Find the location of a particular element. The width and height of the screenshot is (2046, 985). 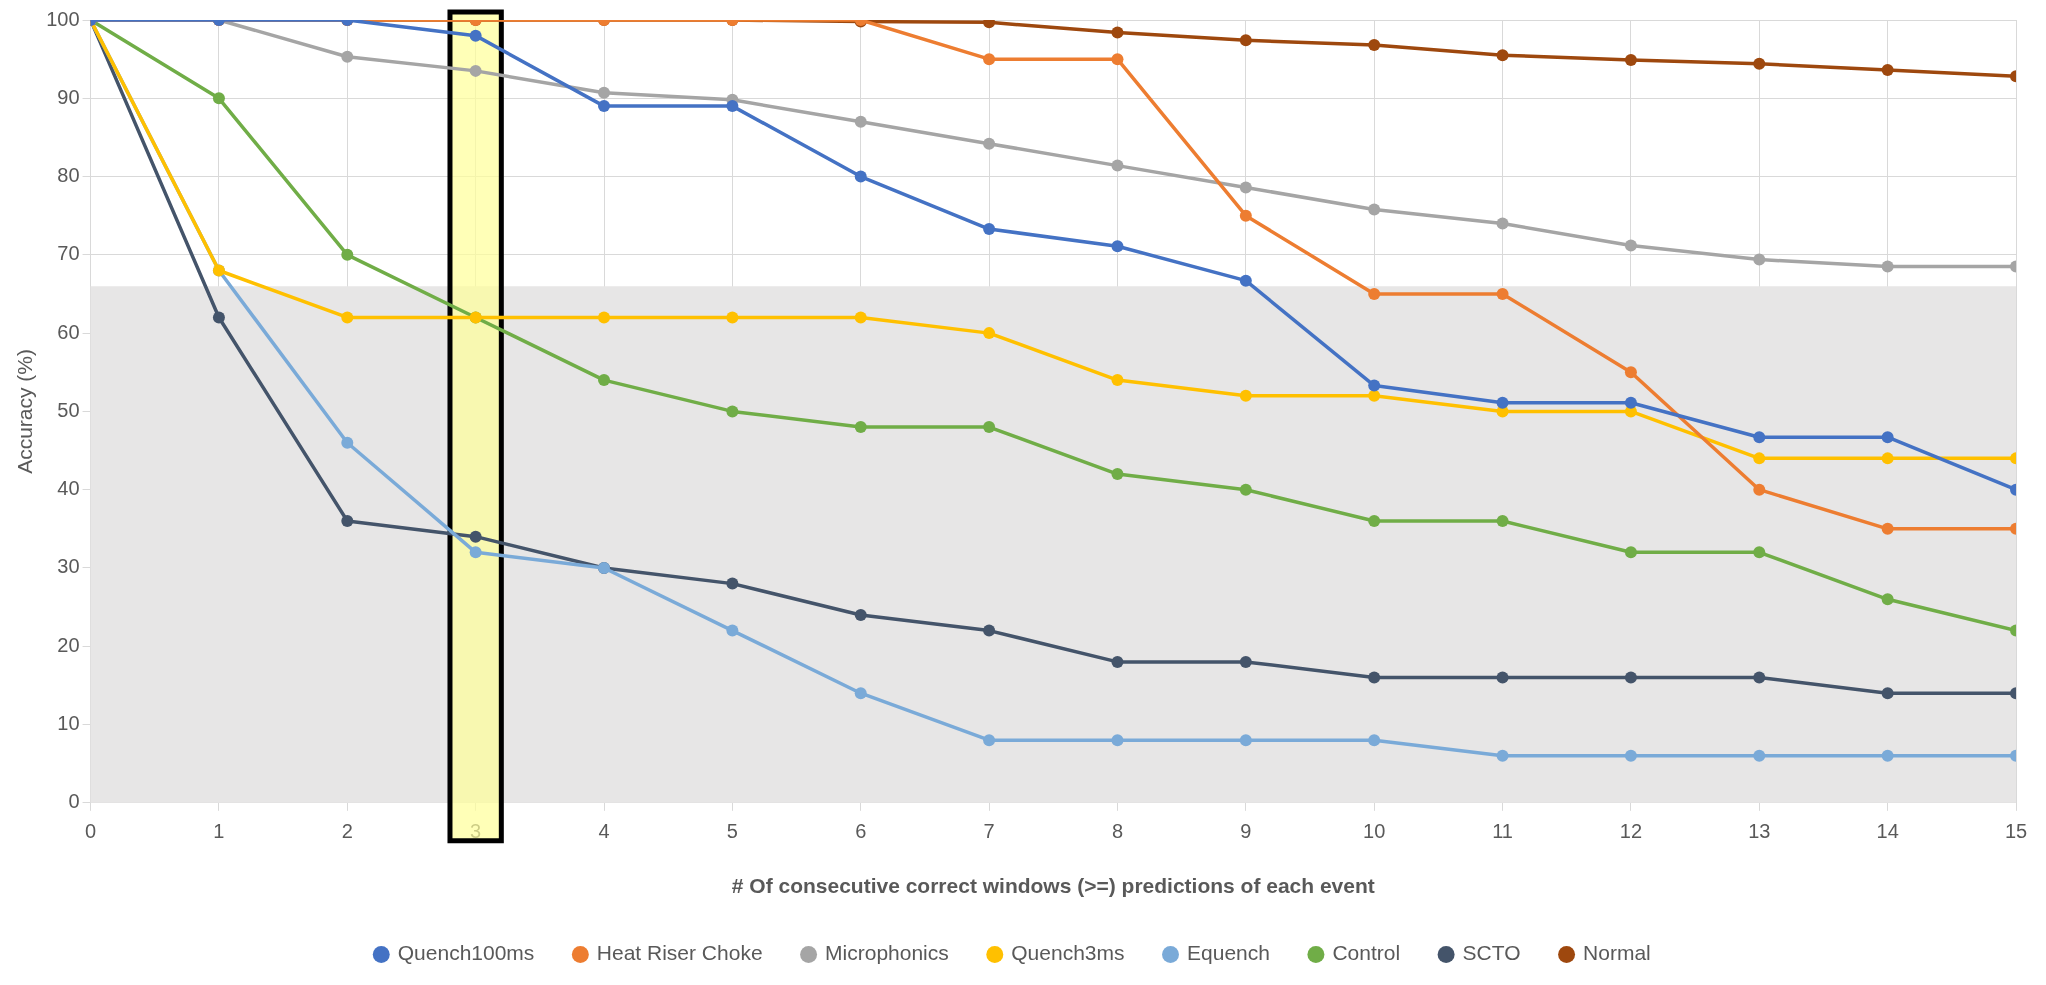

x-tick-label: 0 is located at coordinates (91, 831).